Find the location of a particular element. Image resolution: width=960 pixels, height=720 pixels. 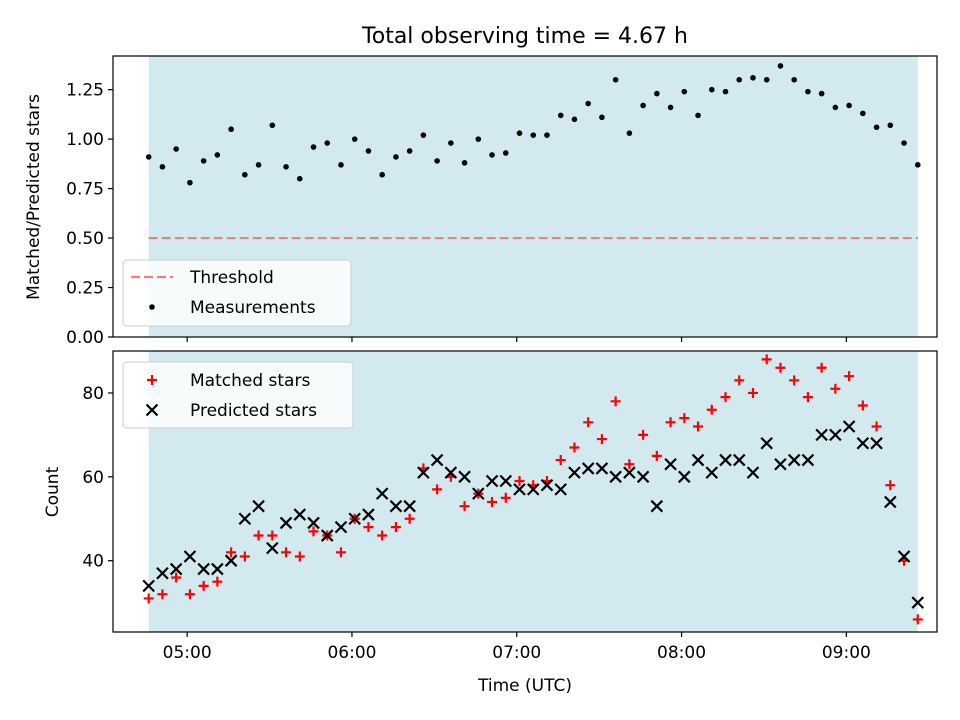

x-tick-label: 09:00 is located at coordinates (846, 653).